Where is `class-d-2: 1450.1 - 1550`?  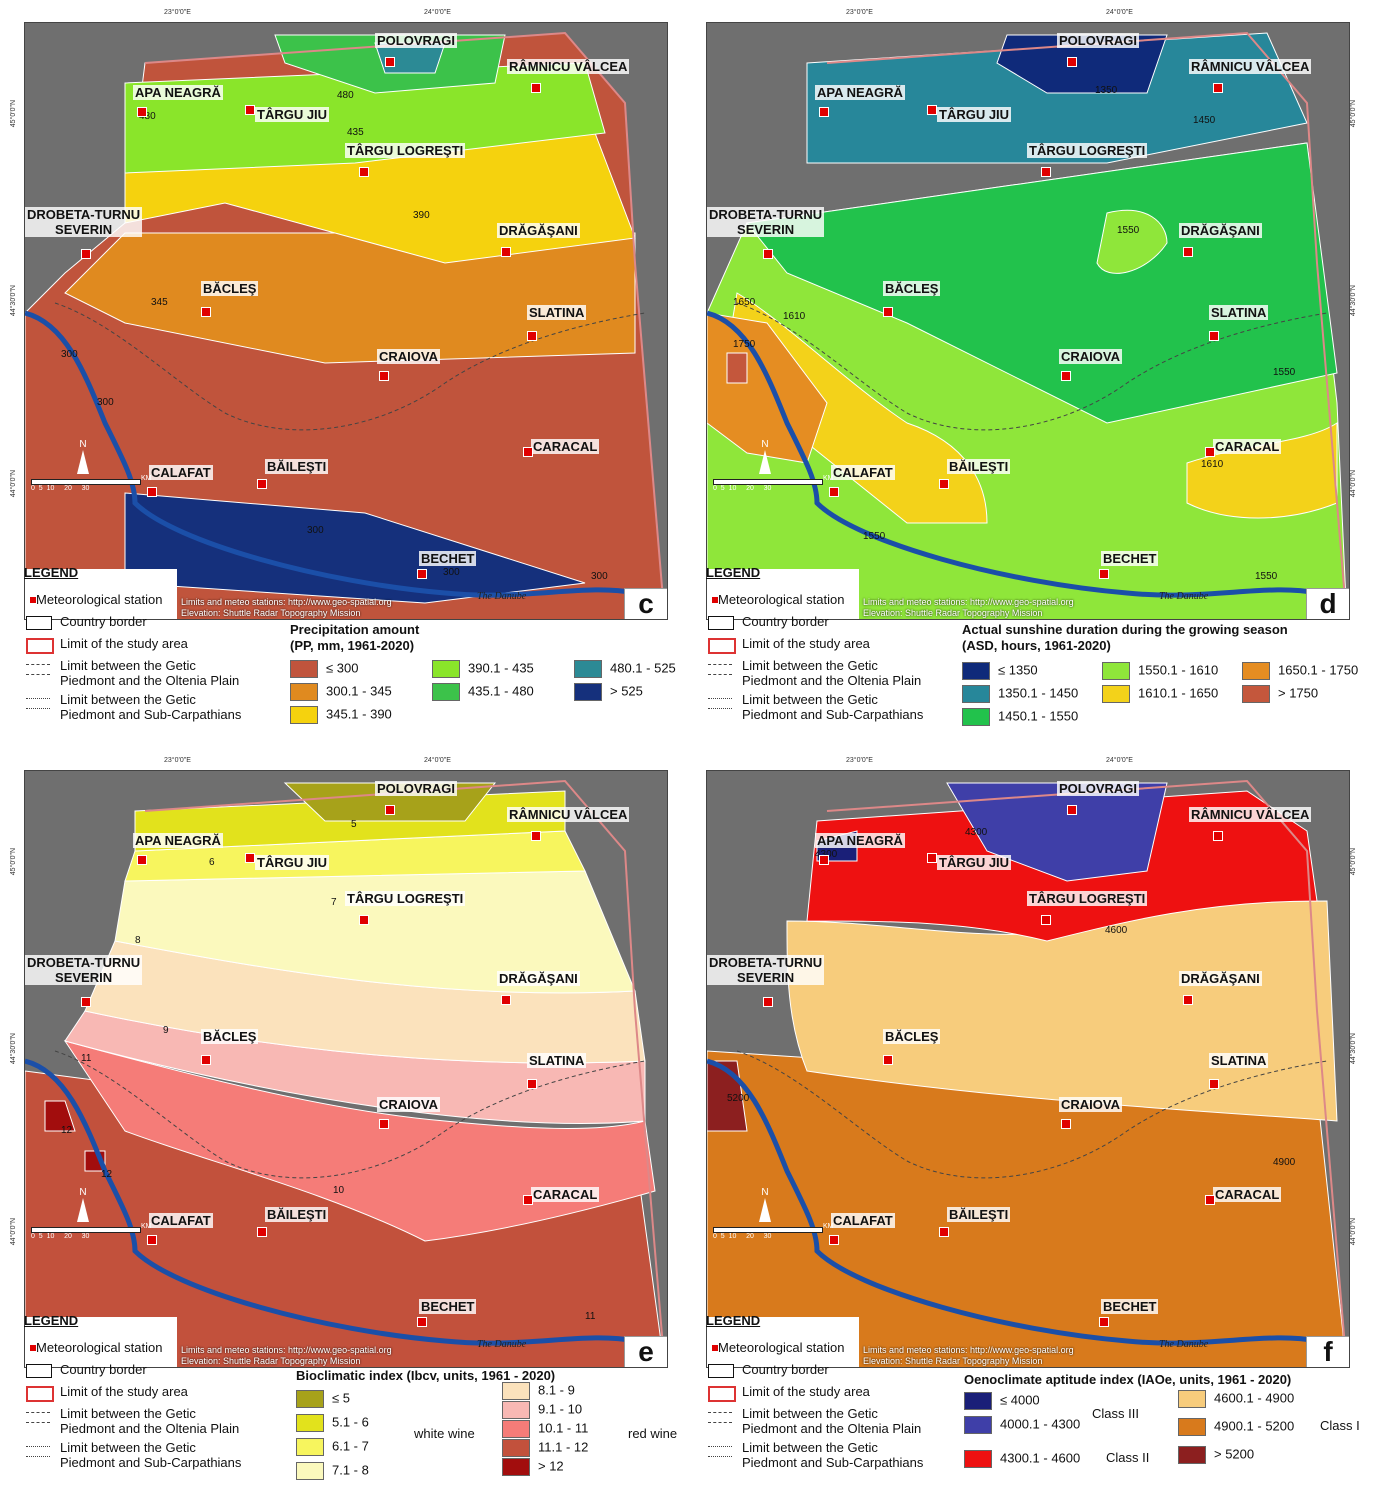
class-d-2: 1450.1 - 1550 is located at coordinates (1020, 717).